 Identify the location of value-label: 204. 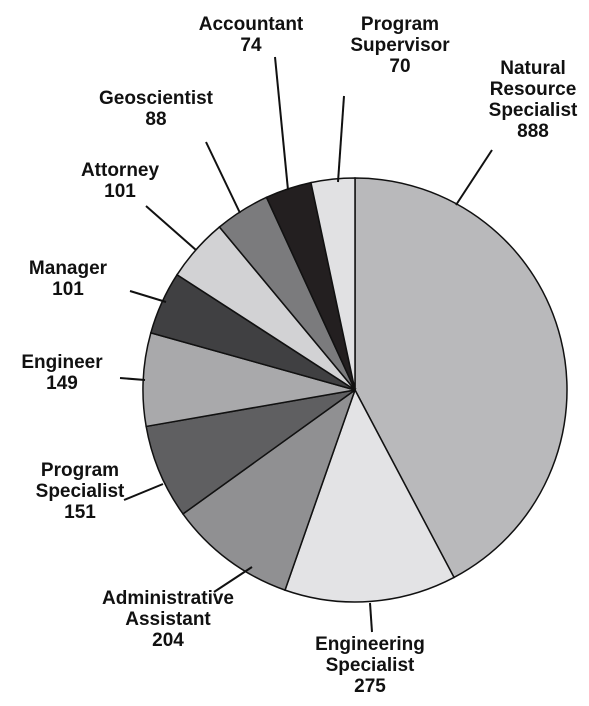
(168, 640).